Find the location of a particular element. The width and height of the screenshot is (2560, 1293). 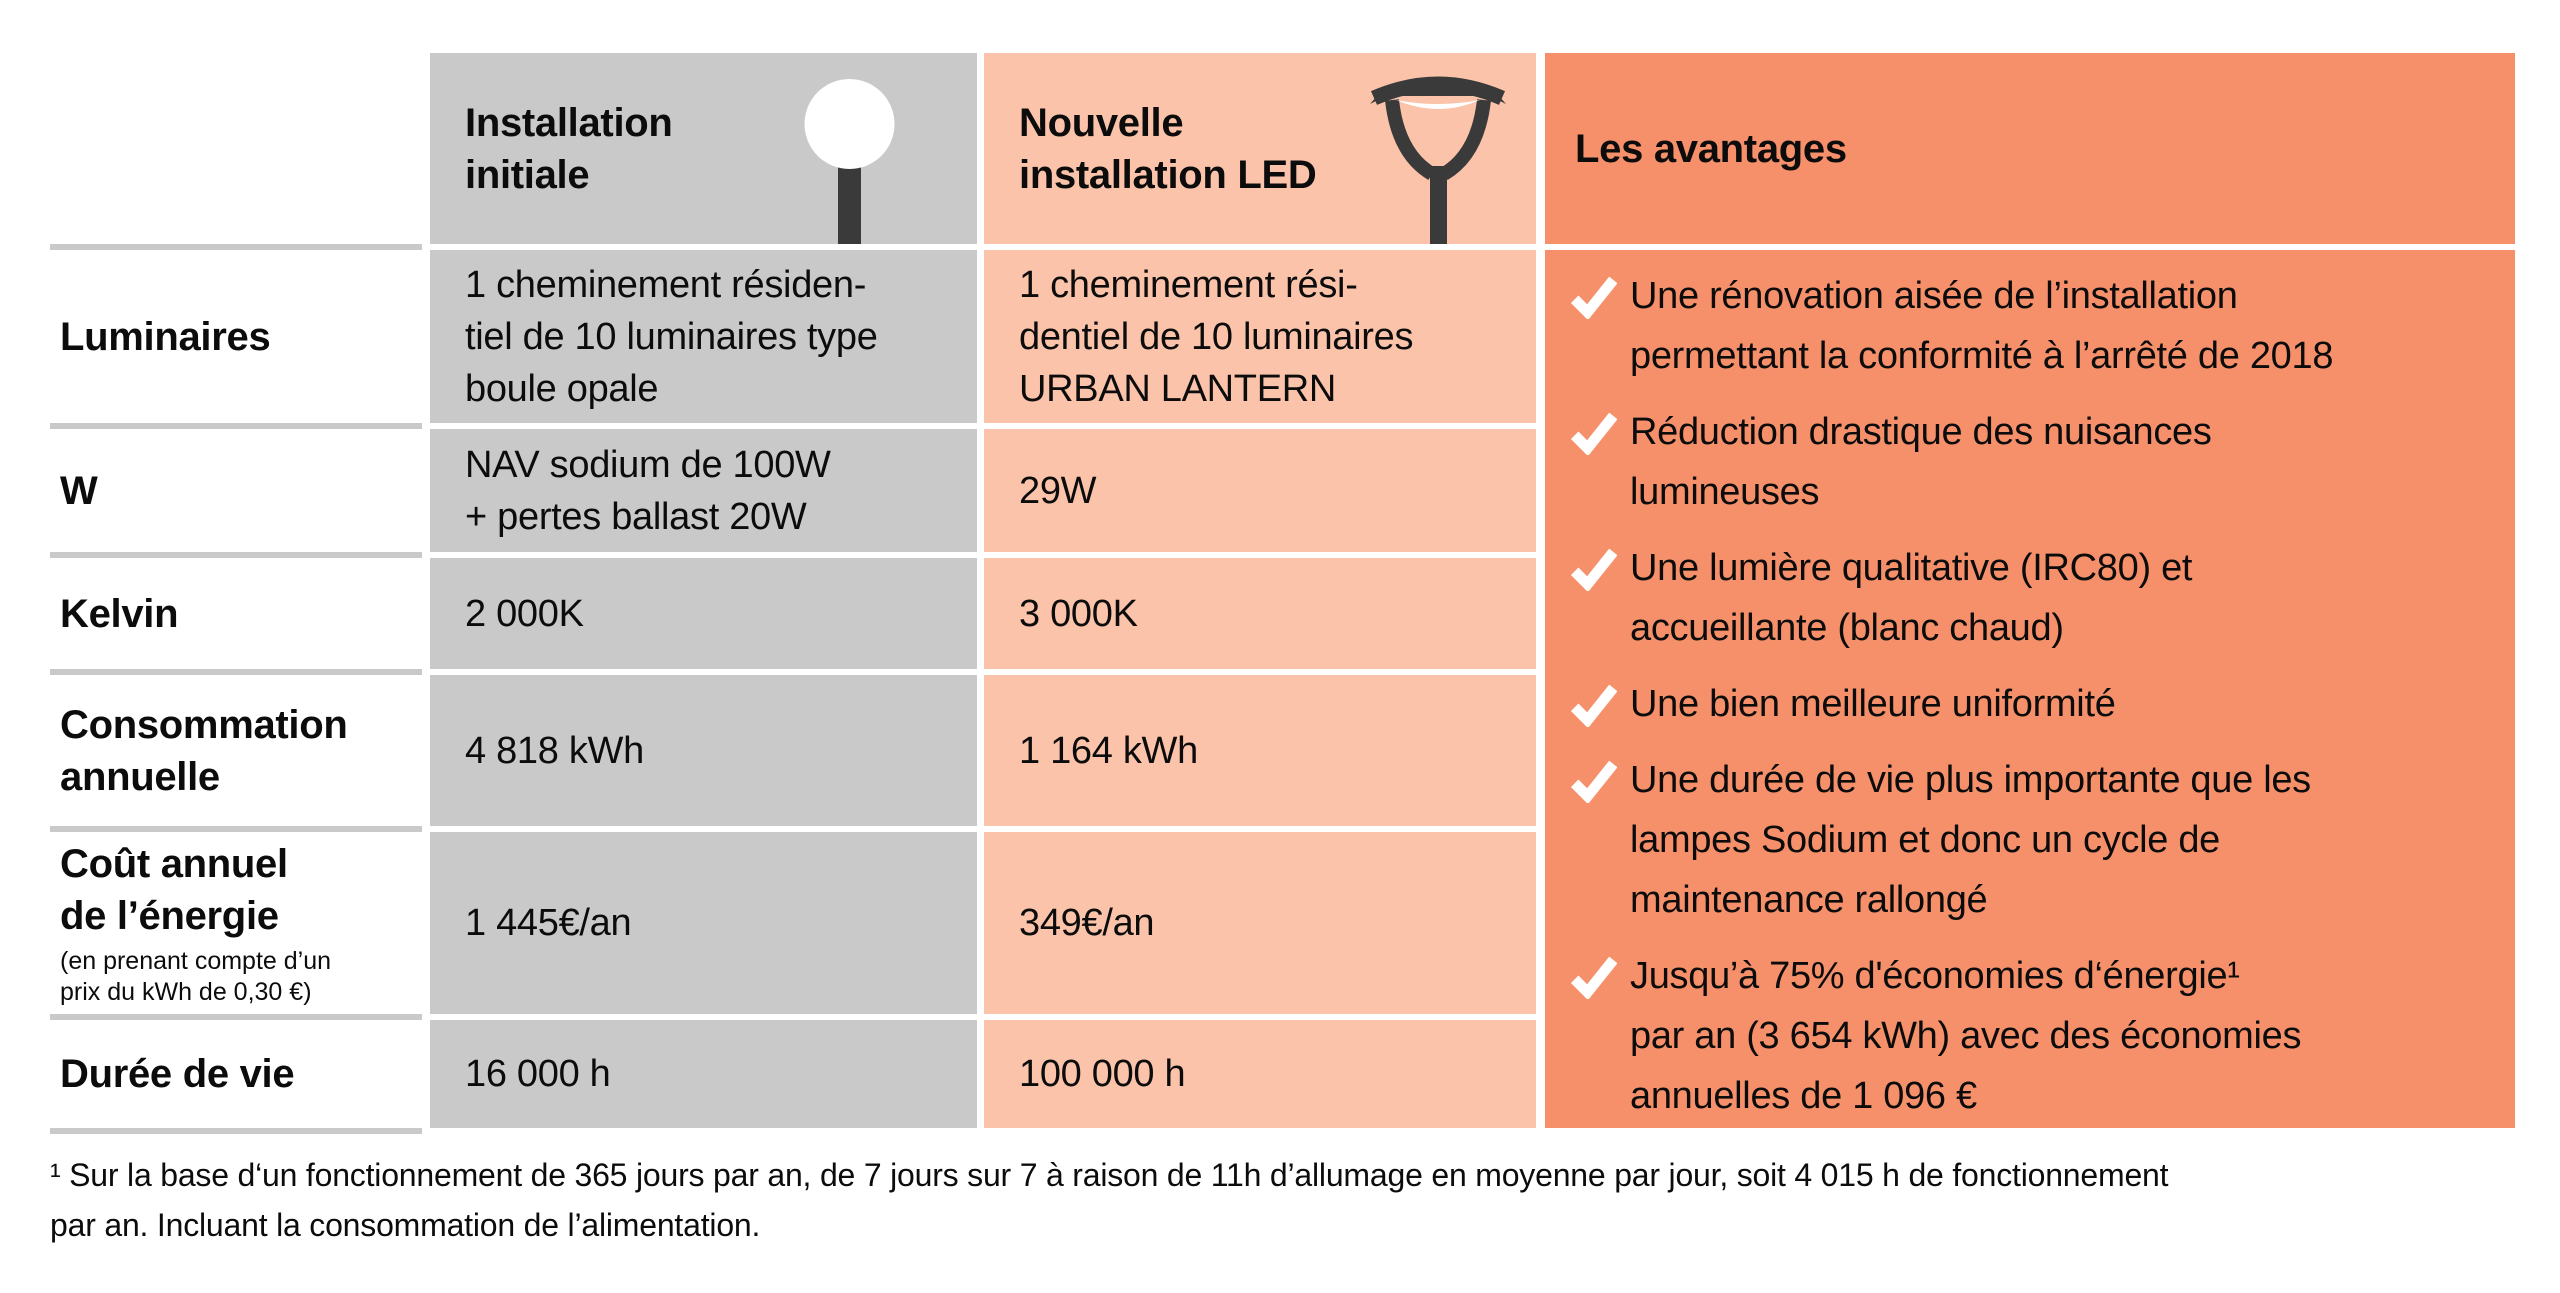

row-label-luminaires: Luminaires is located at coordinates (239, 336).